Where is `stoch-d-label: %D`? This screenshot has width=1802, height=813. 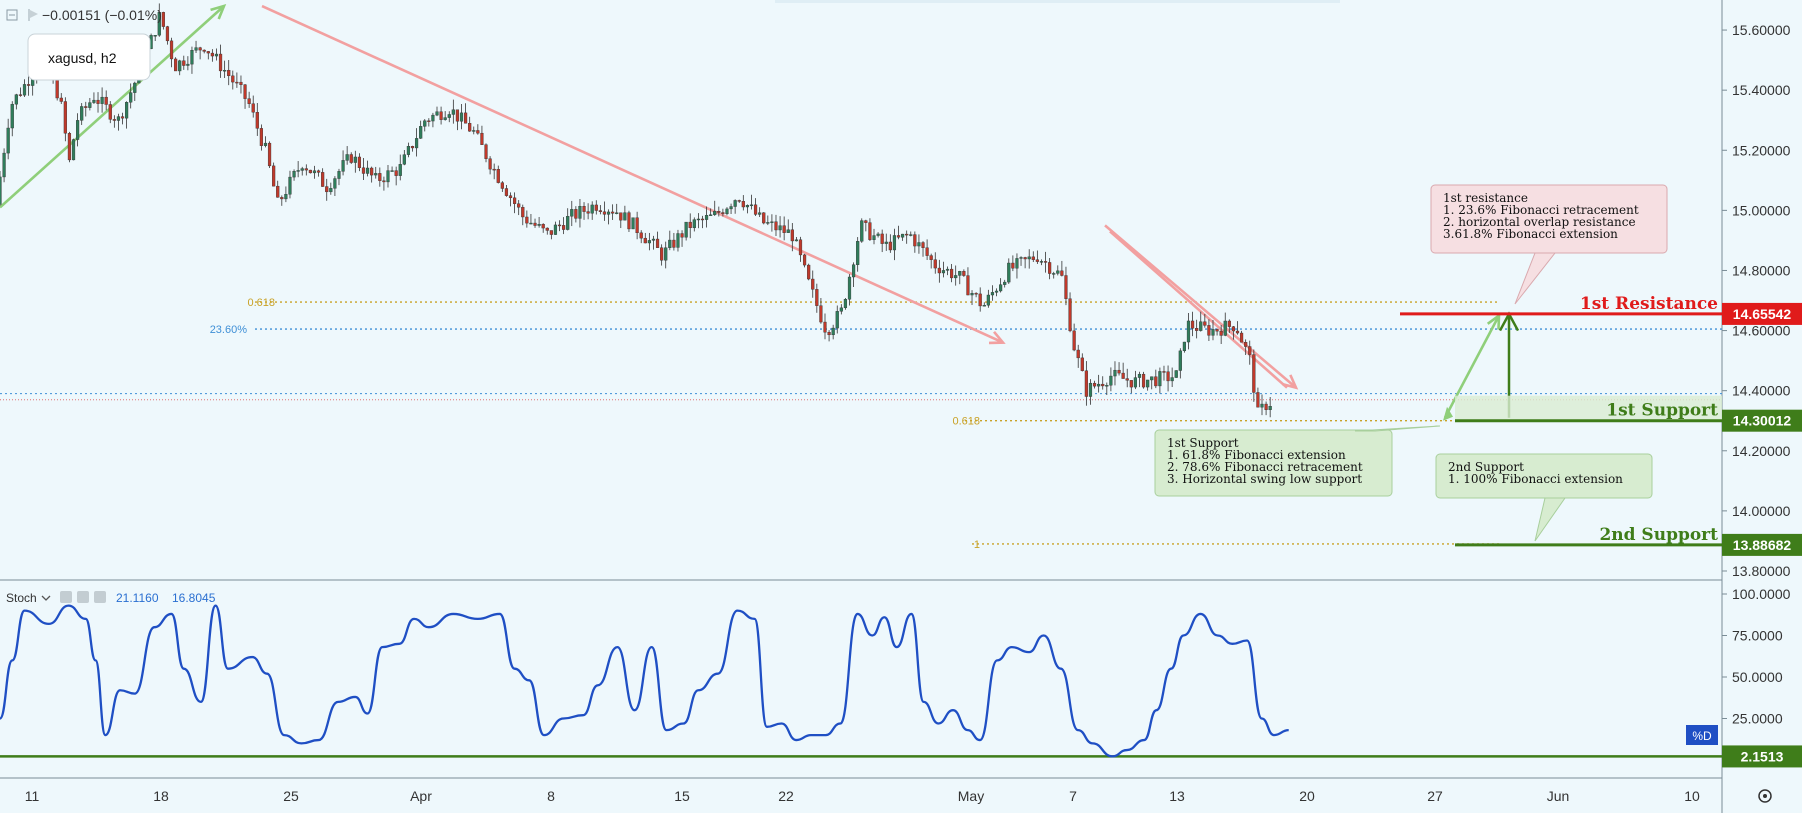 stoch-d-label: %D is located at coordinates (1702, 736).